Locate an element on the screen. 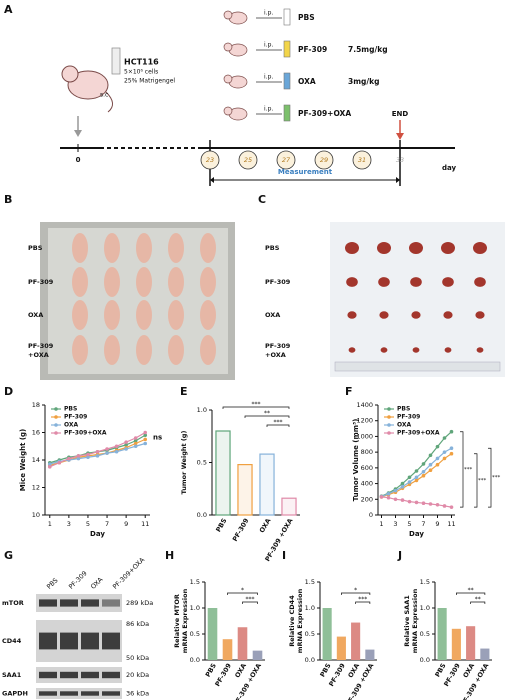  x-tick-label: OXA is located at coordinates (240, 670).